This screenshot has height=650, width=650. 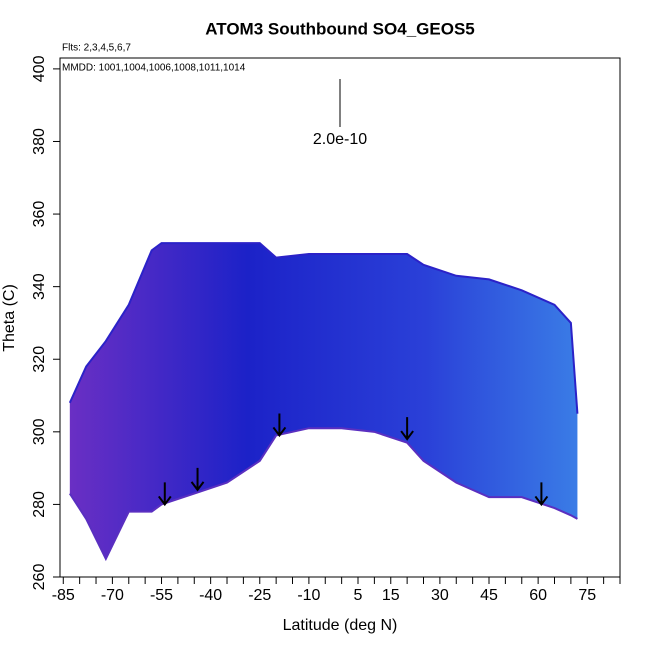 What do you see at coordinates (39, 359) in the screenshot?
I see `y-tick-label: 320` at bounding box center [39, 359].